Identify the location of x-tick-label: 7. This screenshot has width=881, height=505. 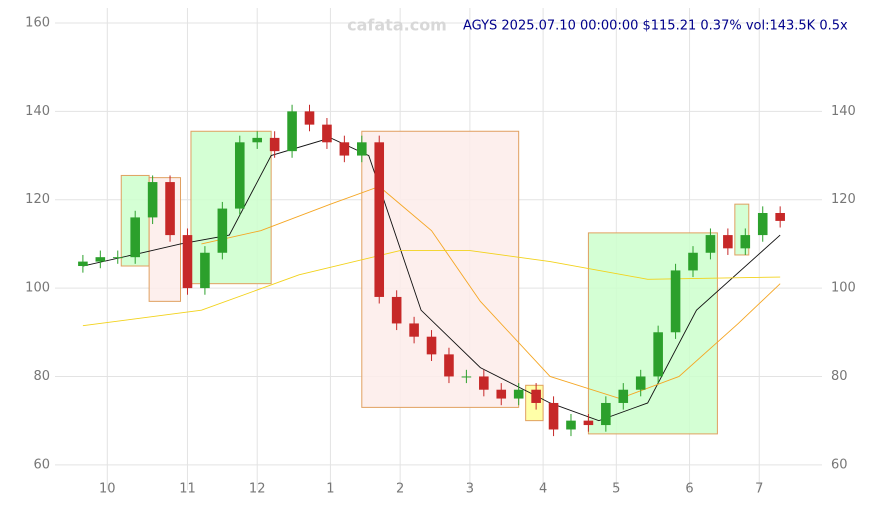
(759, 489).